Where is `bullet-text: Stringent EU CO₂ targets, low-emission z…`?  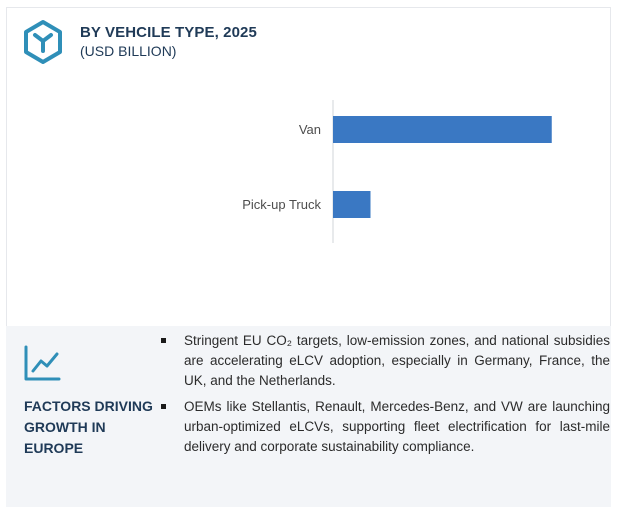 bullet-text: Stringent EU CO₂ targets, low-emission z… is located at coordinates (397, 360).